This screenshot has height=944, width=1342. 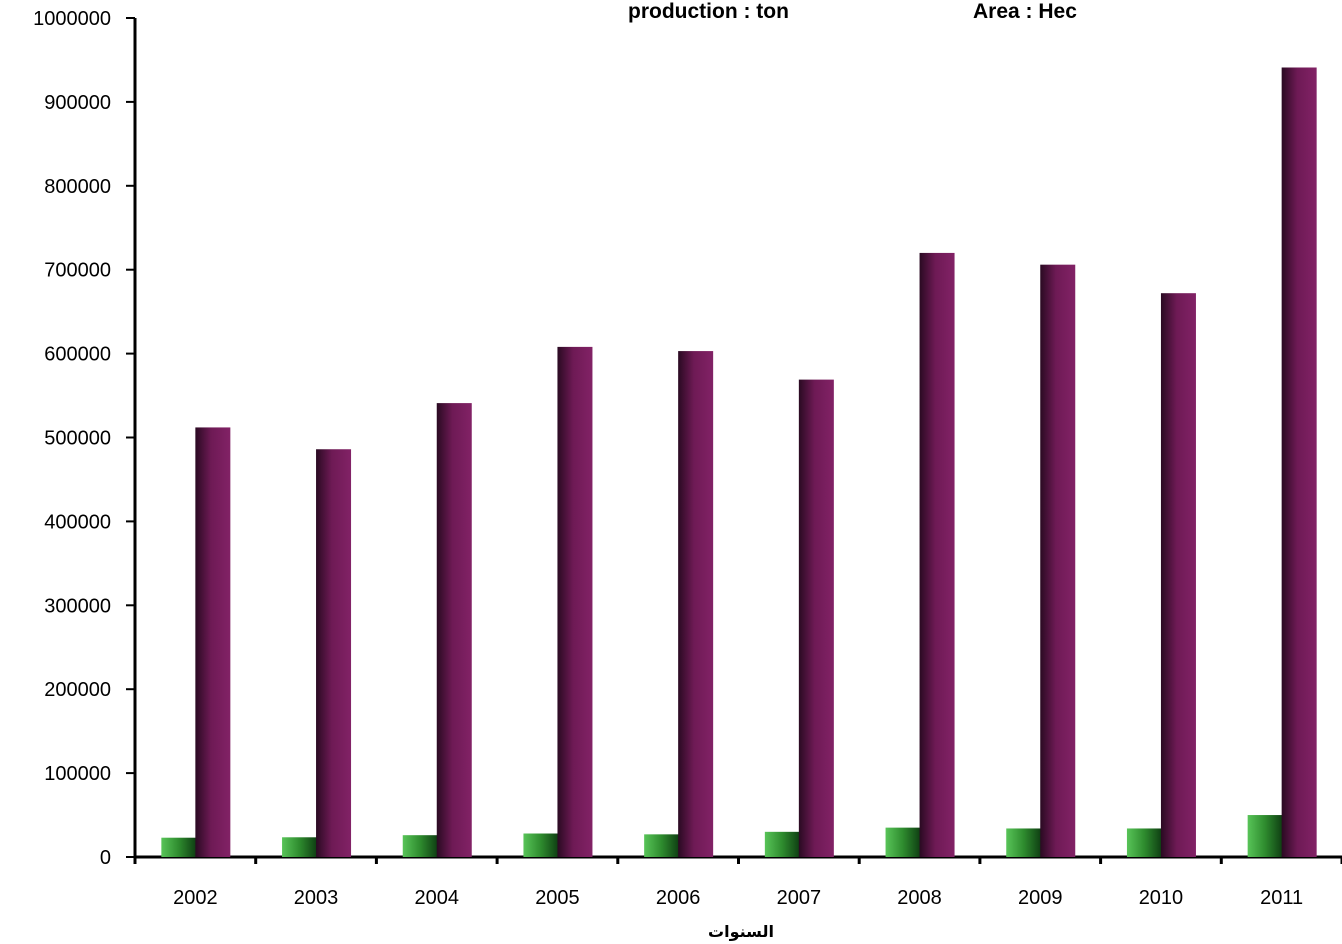 I want to click on bar-production-2006, so click(x=696, y=604).